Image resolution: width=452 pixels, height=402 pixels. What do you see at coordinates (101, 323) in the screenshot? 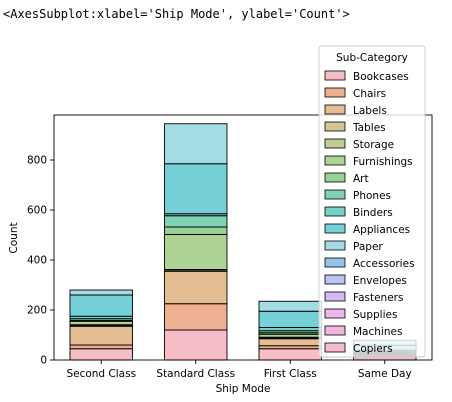
I see `bar-segment-furnishings-second-class` at bounding box center [101, 323].